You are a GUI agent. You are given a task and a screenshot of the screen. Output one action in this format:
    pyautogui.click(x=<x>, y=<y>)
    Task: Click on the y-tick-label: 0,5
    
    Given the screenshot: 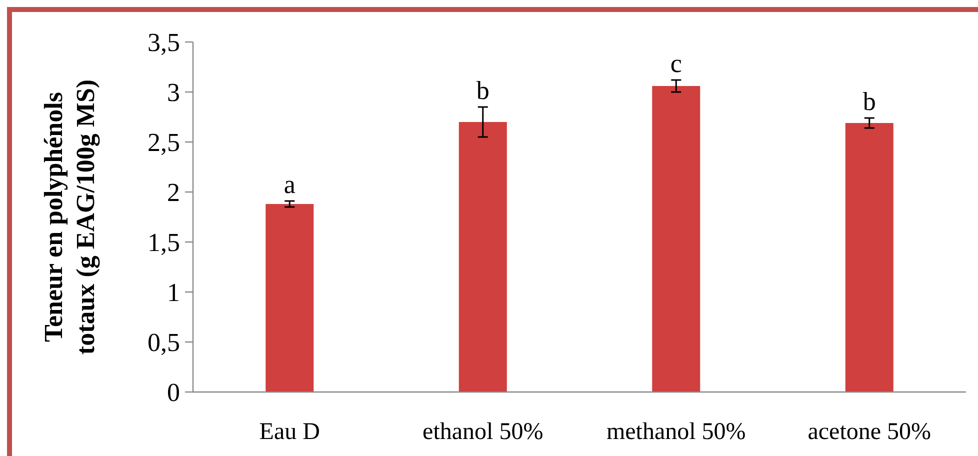 What is the action you would take?
    pyautogui.click(x=164, y=343)
    